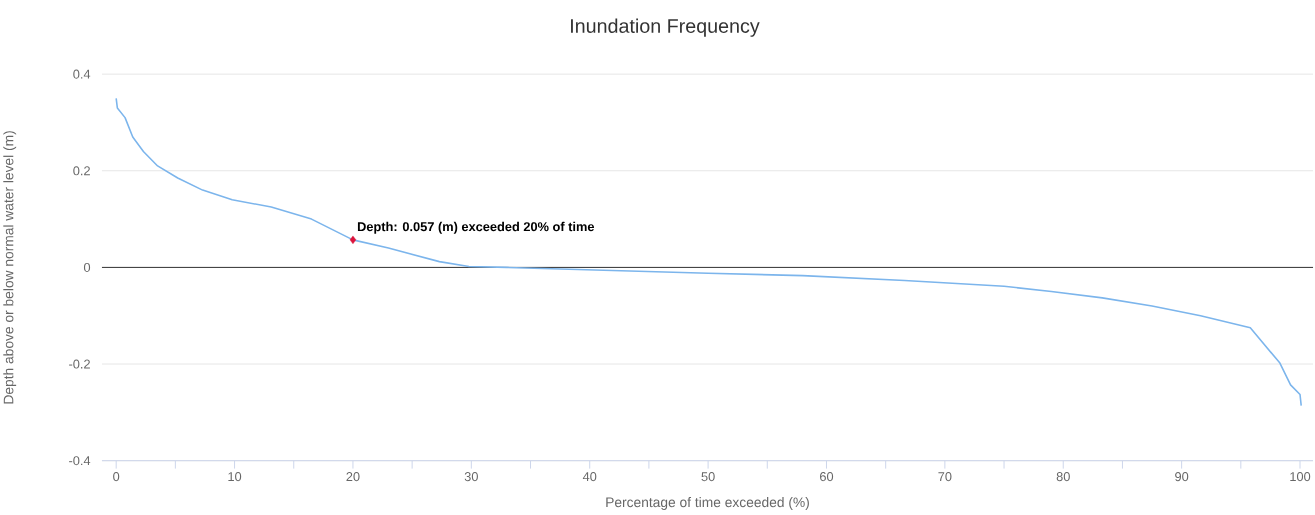 The width and height of the screenshot is (1315, 515). Describe the element at coordinates (471, 477) in the screenshot. I see `x-tick-label: 30` at that location.